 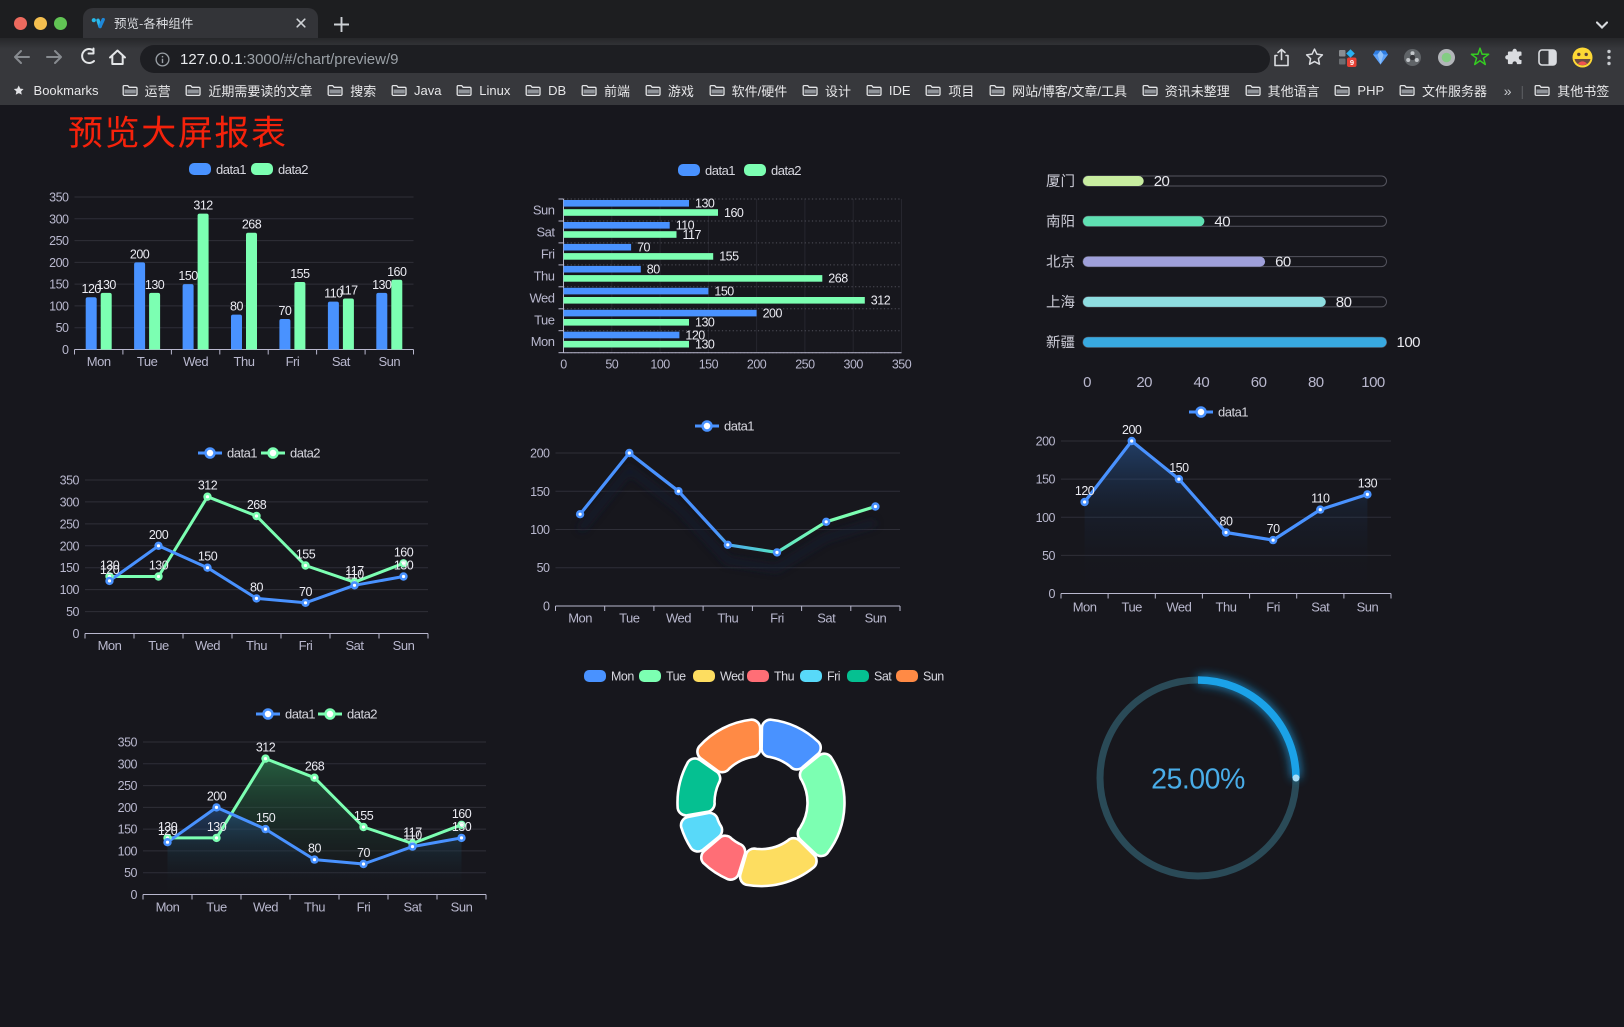 I want to click on svg-text: 40, so click(x=1202, y=382).